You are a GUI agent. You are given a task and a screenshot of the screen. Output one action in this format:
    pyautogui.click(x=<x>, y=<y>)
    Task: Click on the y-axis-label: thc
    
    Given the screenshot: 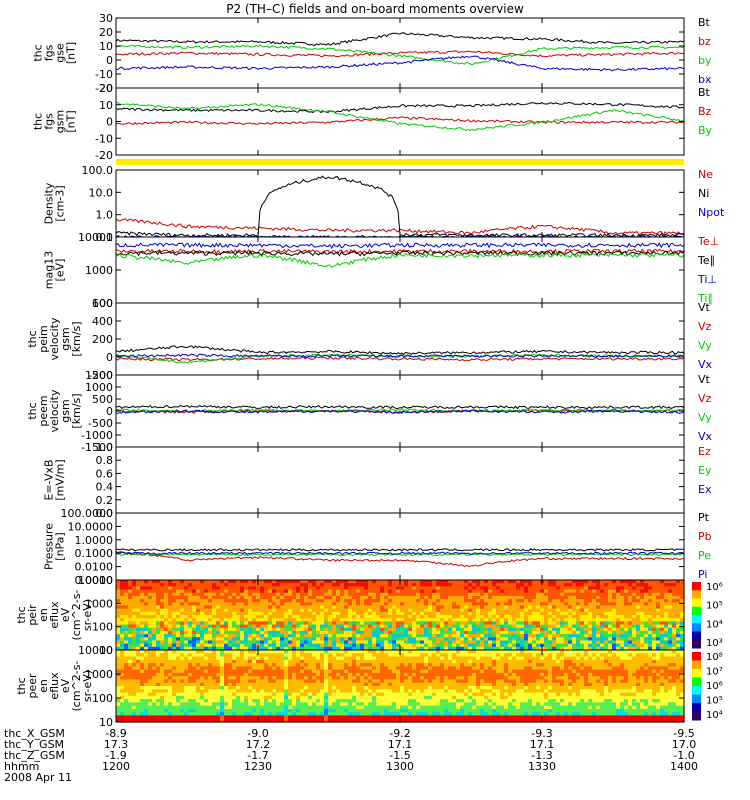 What is the action you would take?
    pyautogui.click(x=21, y=614)
    